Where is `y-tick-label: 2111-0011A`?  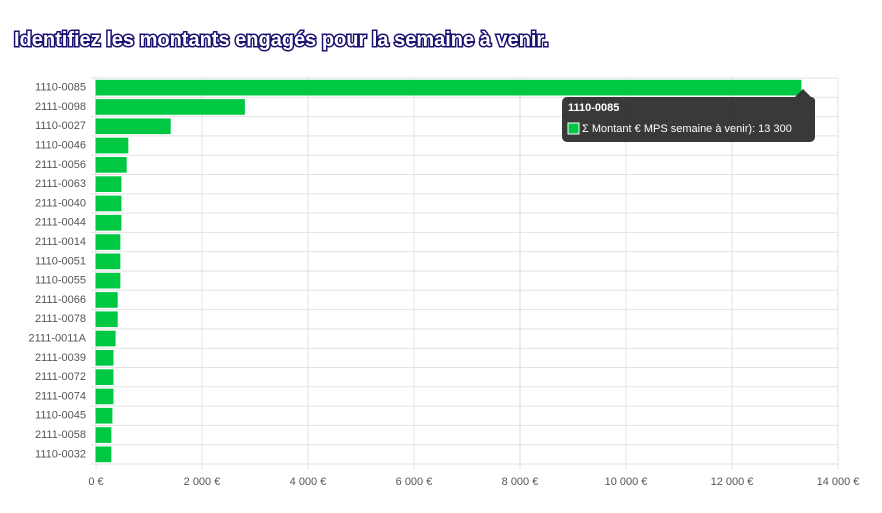 y-tick-label: 2111-0011A is located at coordinates (58, 338).